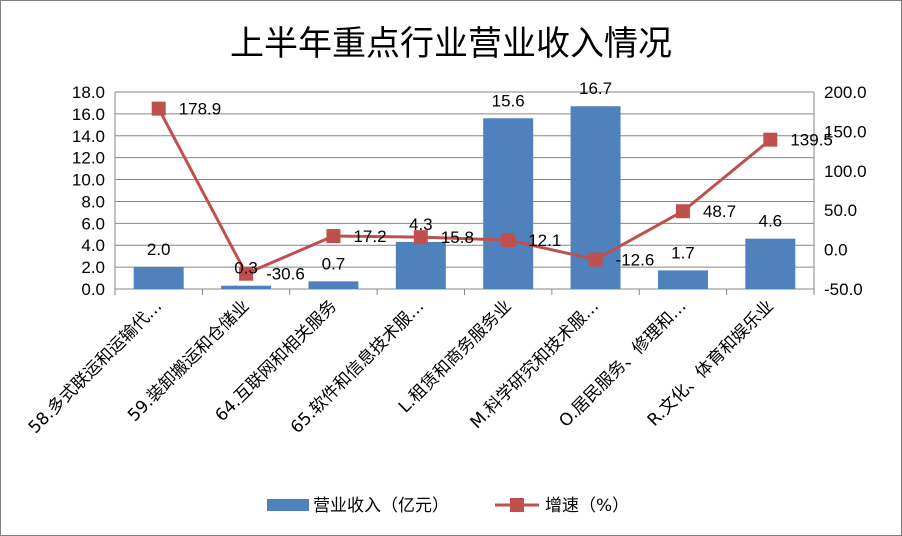 The width and height of the screenshot is (902, 536). I want to click on line-data-label: 12.1, so click(544, 240).